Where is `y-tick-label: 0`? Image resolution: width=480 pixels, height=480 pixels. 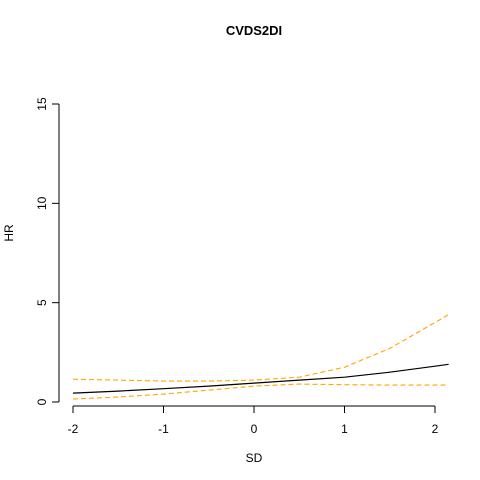 y-tick-label: 0 is located at coordinates (42, 401).